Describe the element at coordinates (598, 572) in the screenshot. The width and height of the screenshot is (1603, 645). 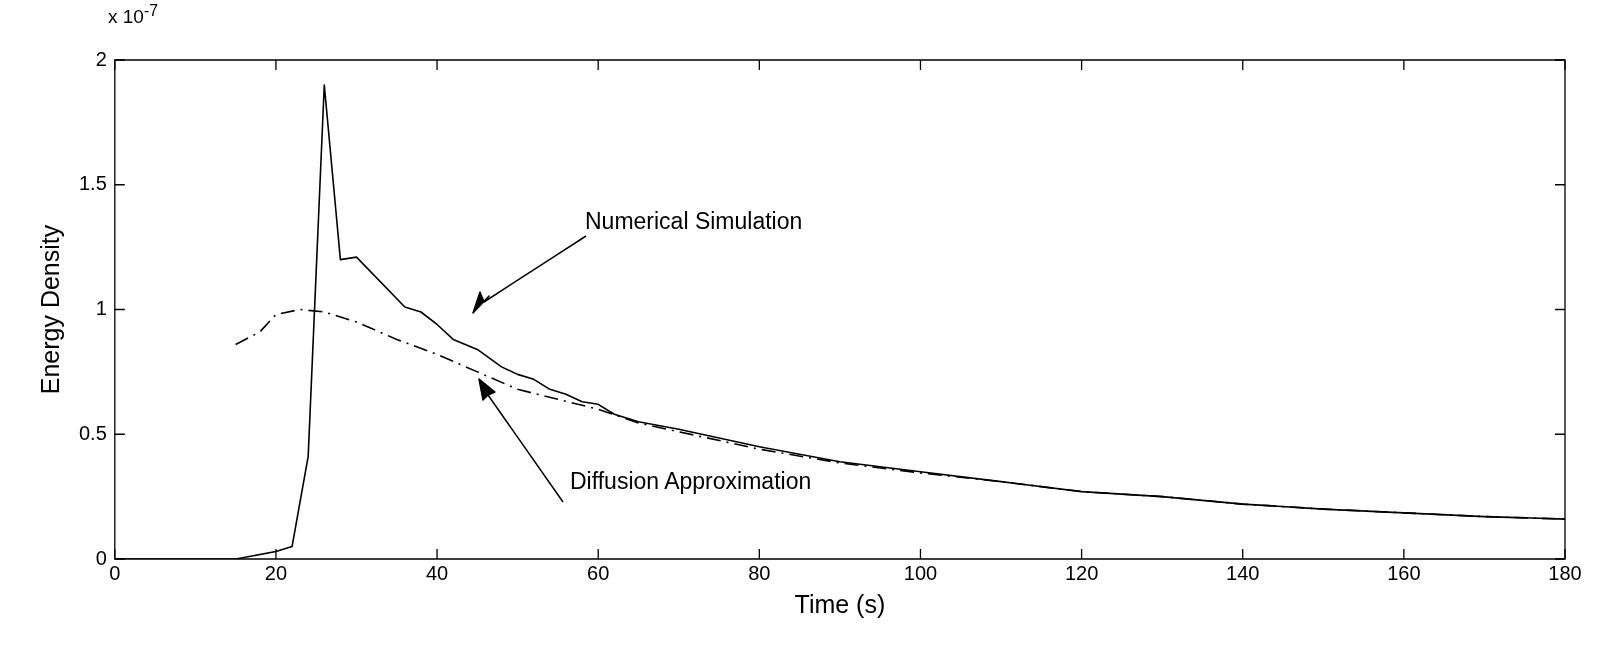
I see `x-tick-label: 60` at that location.